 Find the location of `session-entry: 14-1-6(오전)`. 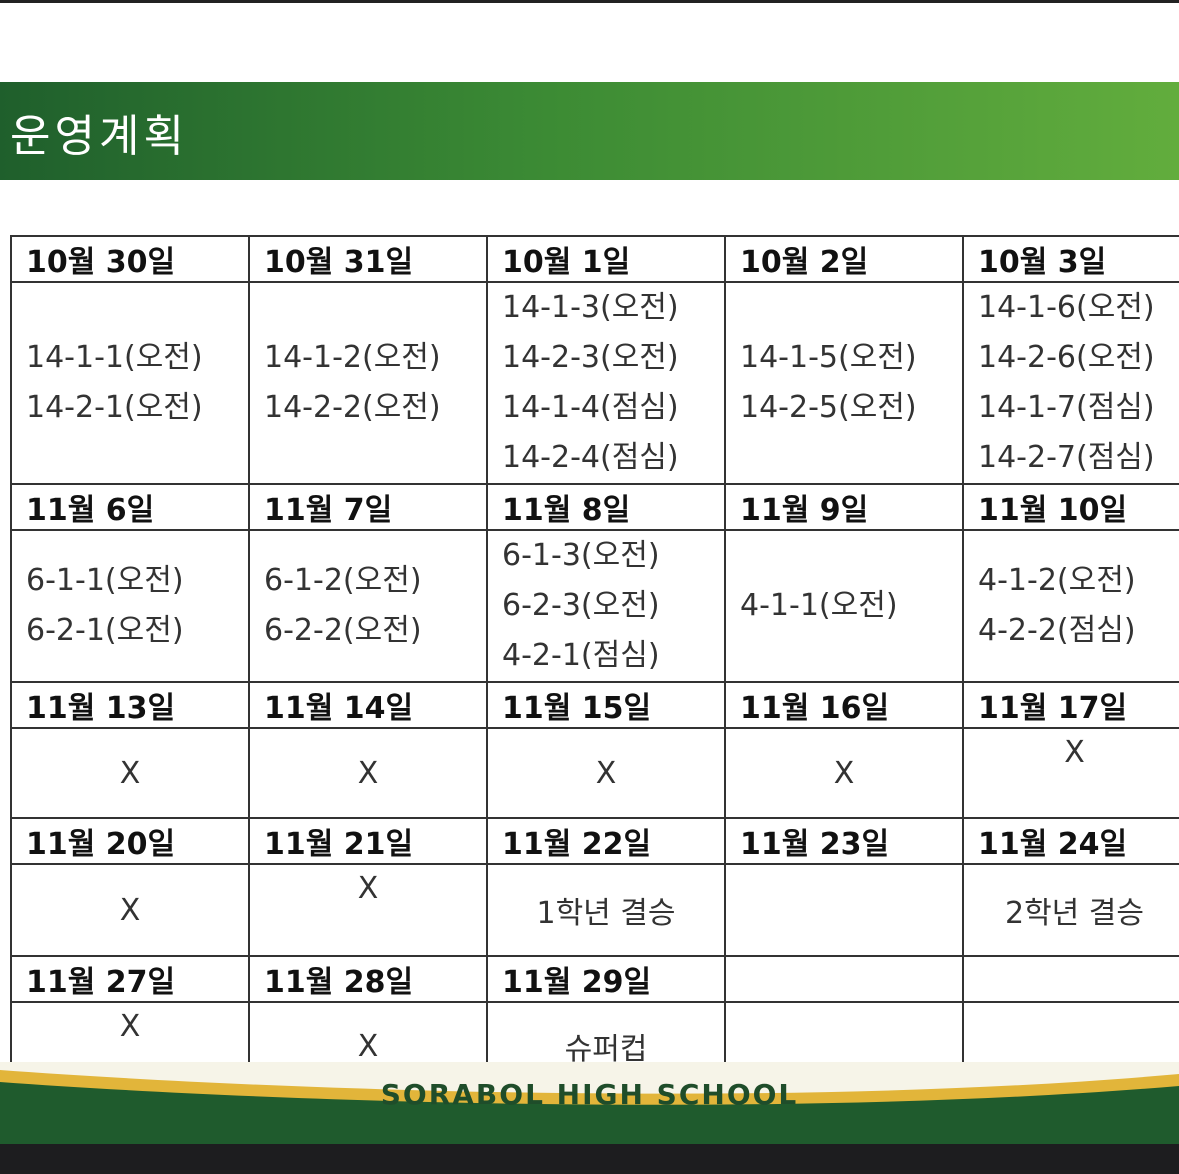

session-entry: 14-1-6(오전) is located at coordinates (1066, 307).